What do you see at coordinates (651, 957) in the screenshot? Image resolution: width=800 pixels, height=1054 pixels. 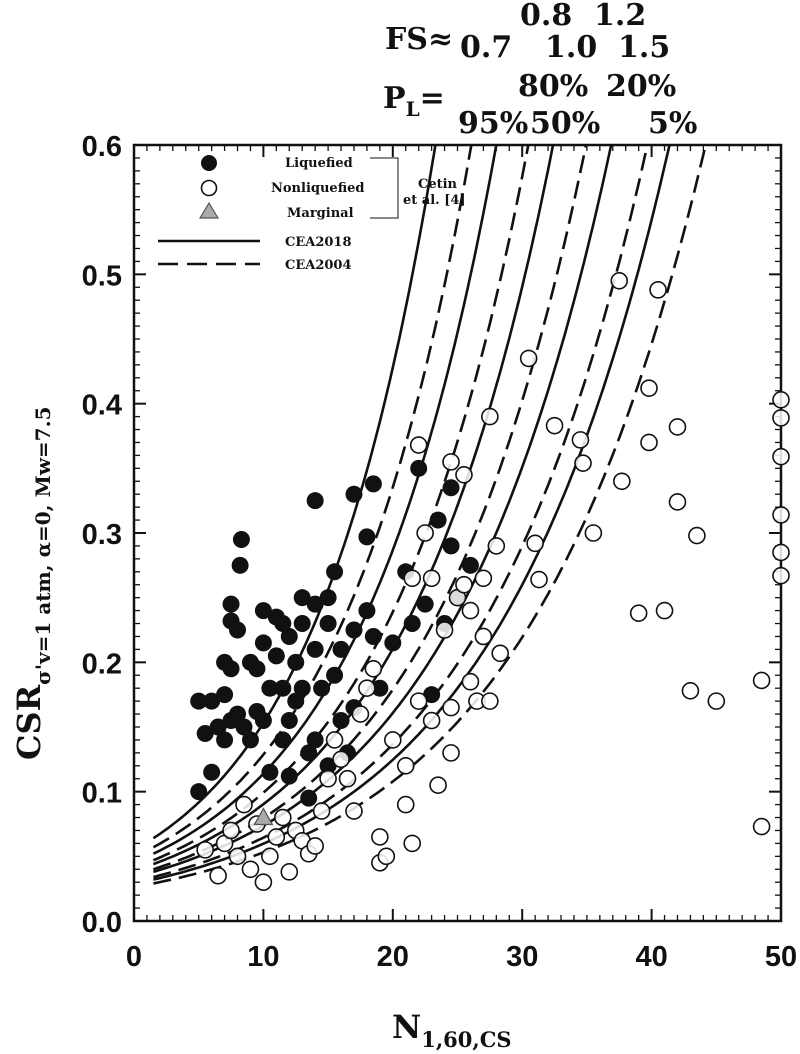 I see `x-tick-label: 40` at bounding box center [651, 957].